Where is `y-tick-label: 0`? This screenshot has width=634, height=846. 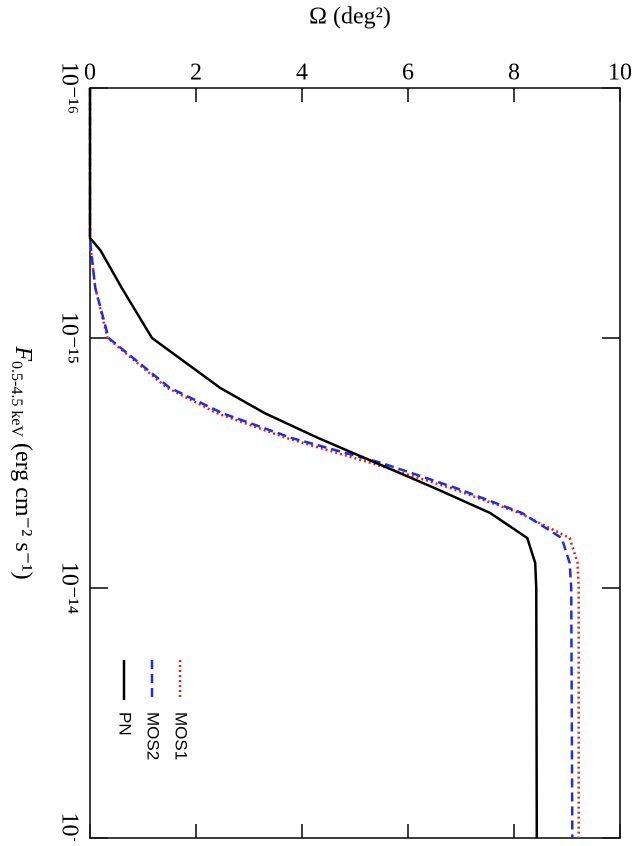 y-tick-label: 0 is located at coordinates (90, 73).